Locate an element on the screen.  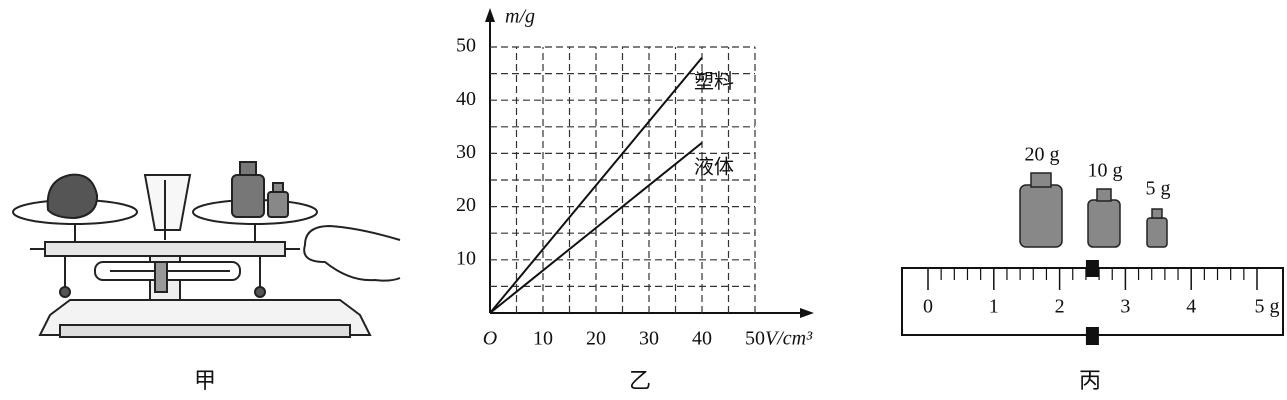
x-tick-label: 10 is located at coordinates (543, 339).